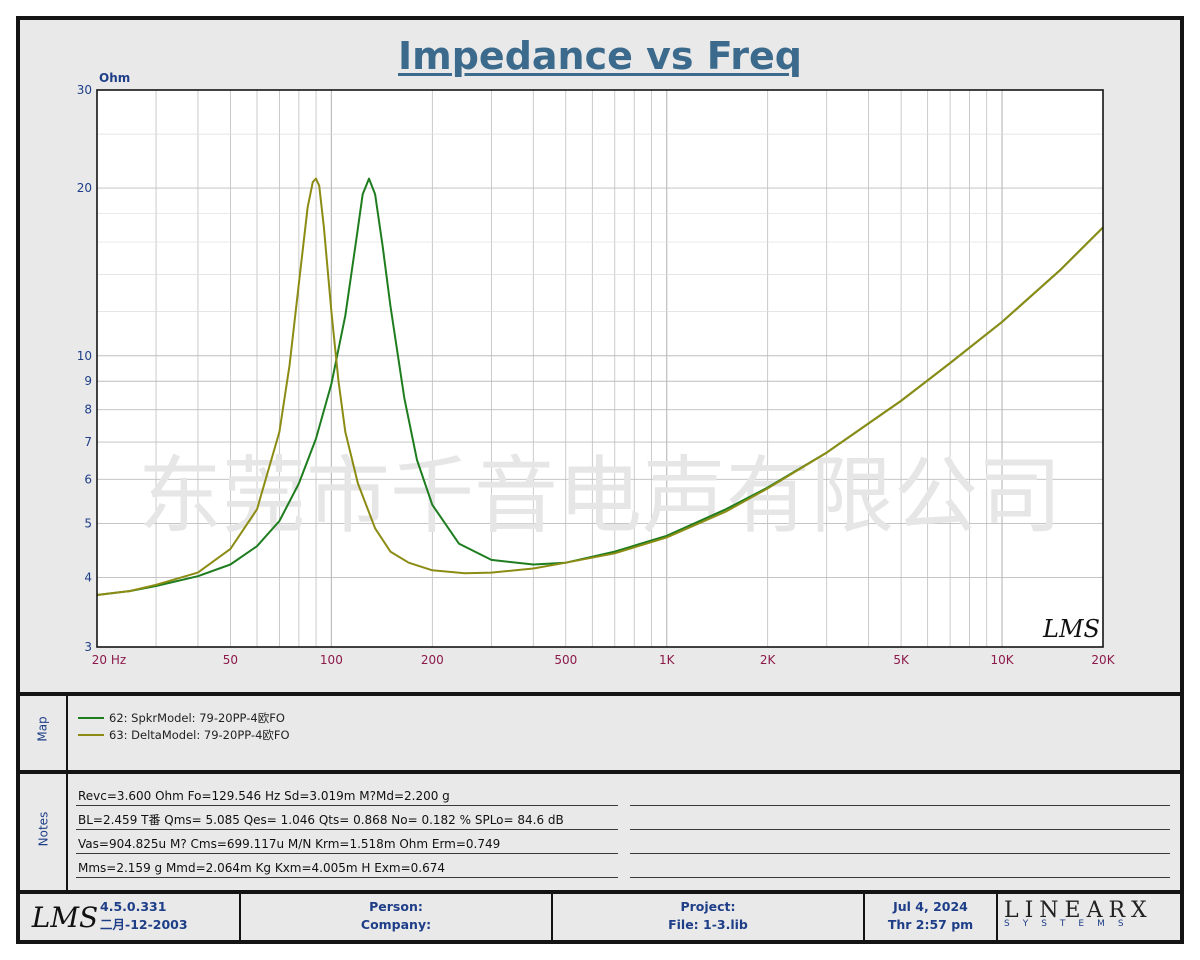 The height and width of the screenshot is (960, 1200). Describe the element at coordinates (65, 917) in the screenshot. I see `lms-logo: LMS` at that location.